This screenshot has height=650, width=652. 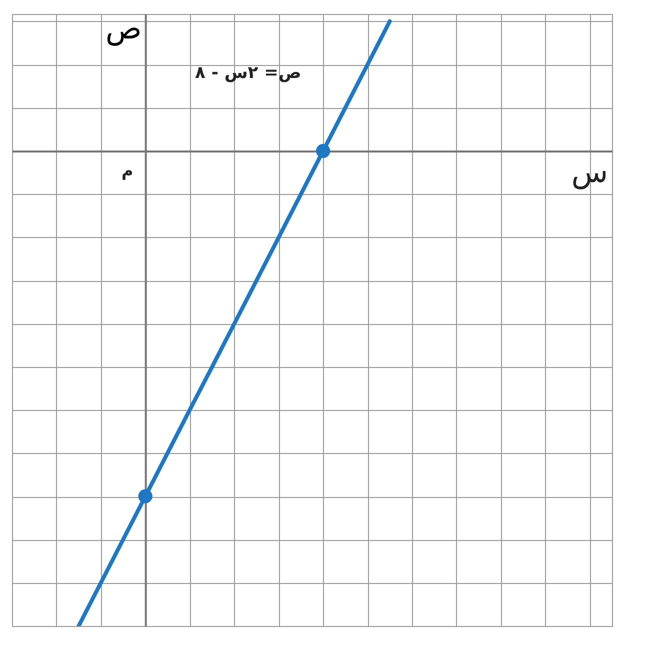 What do you see at coordinates (127, 170) in the screenshot?
I see `annotation: م` at bounding box center [127, 170].